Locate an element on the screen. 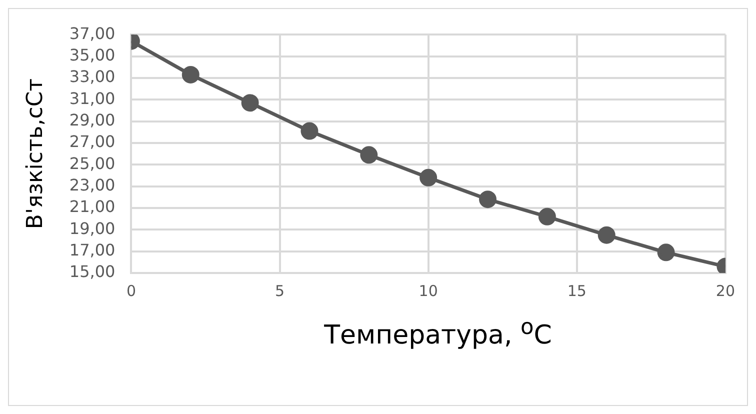 Image resolution: width=756 pixels, height=414 pixels. y-tick-label: 21,00 is located at coordinates (92, 206).